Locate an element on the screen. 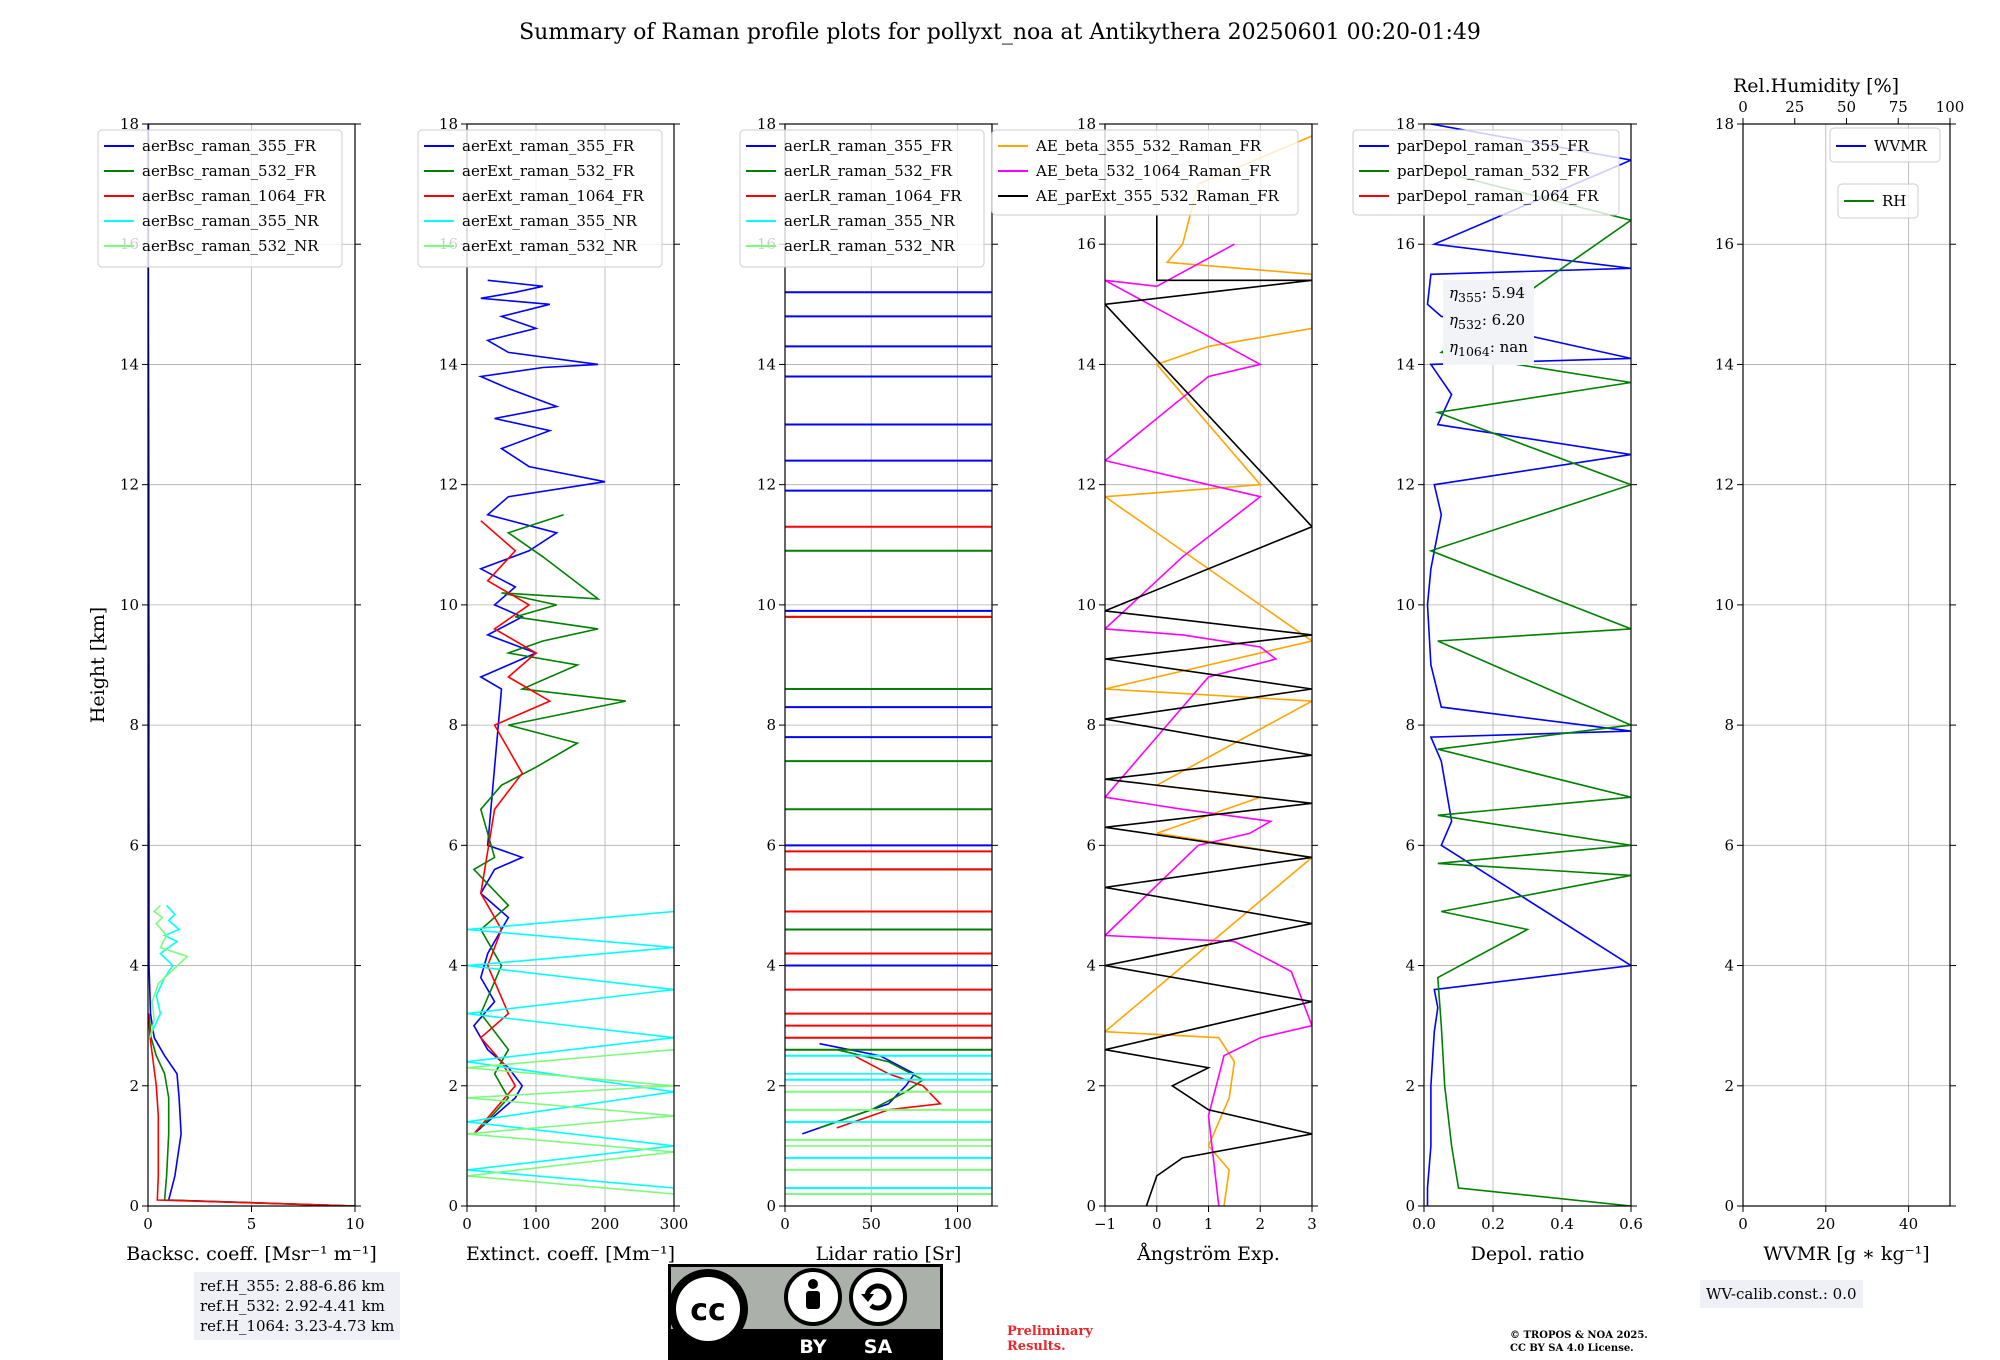 The image size is (2000, 1360). legend-entry: aerLR_raman_532_FR is located at coordinates (868, 171).